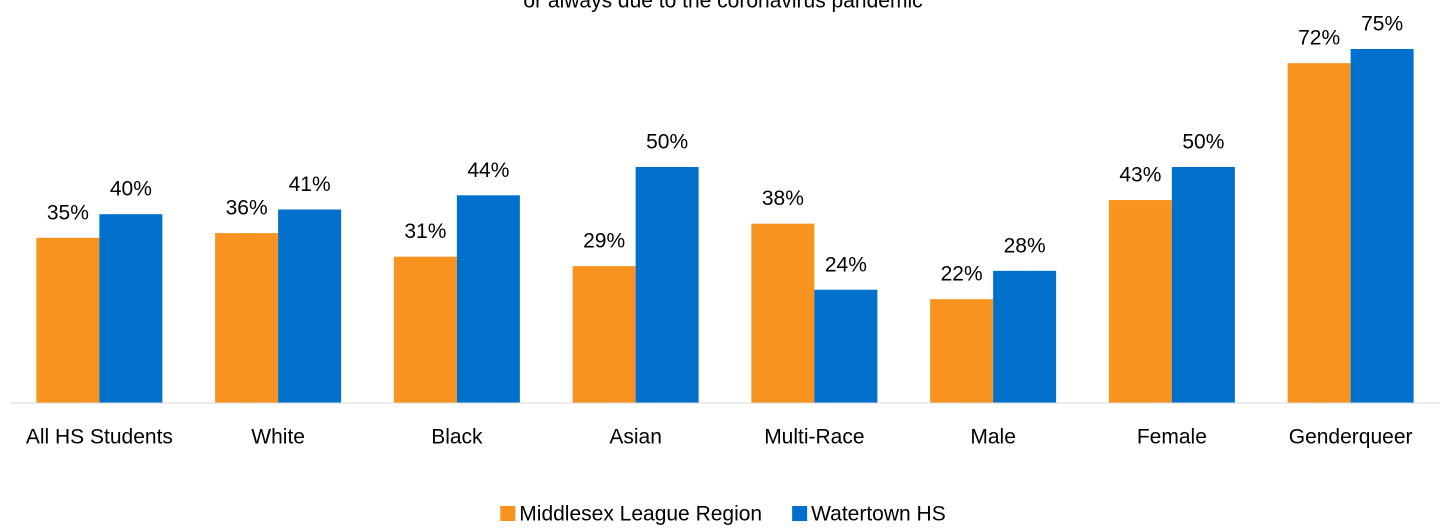  Describe the element at coordinates (814, 437) in the screenshot. I see `x-tick-label: Multi-Race` at that location.